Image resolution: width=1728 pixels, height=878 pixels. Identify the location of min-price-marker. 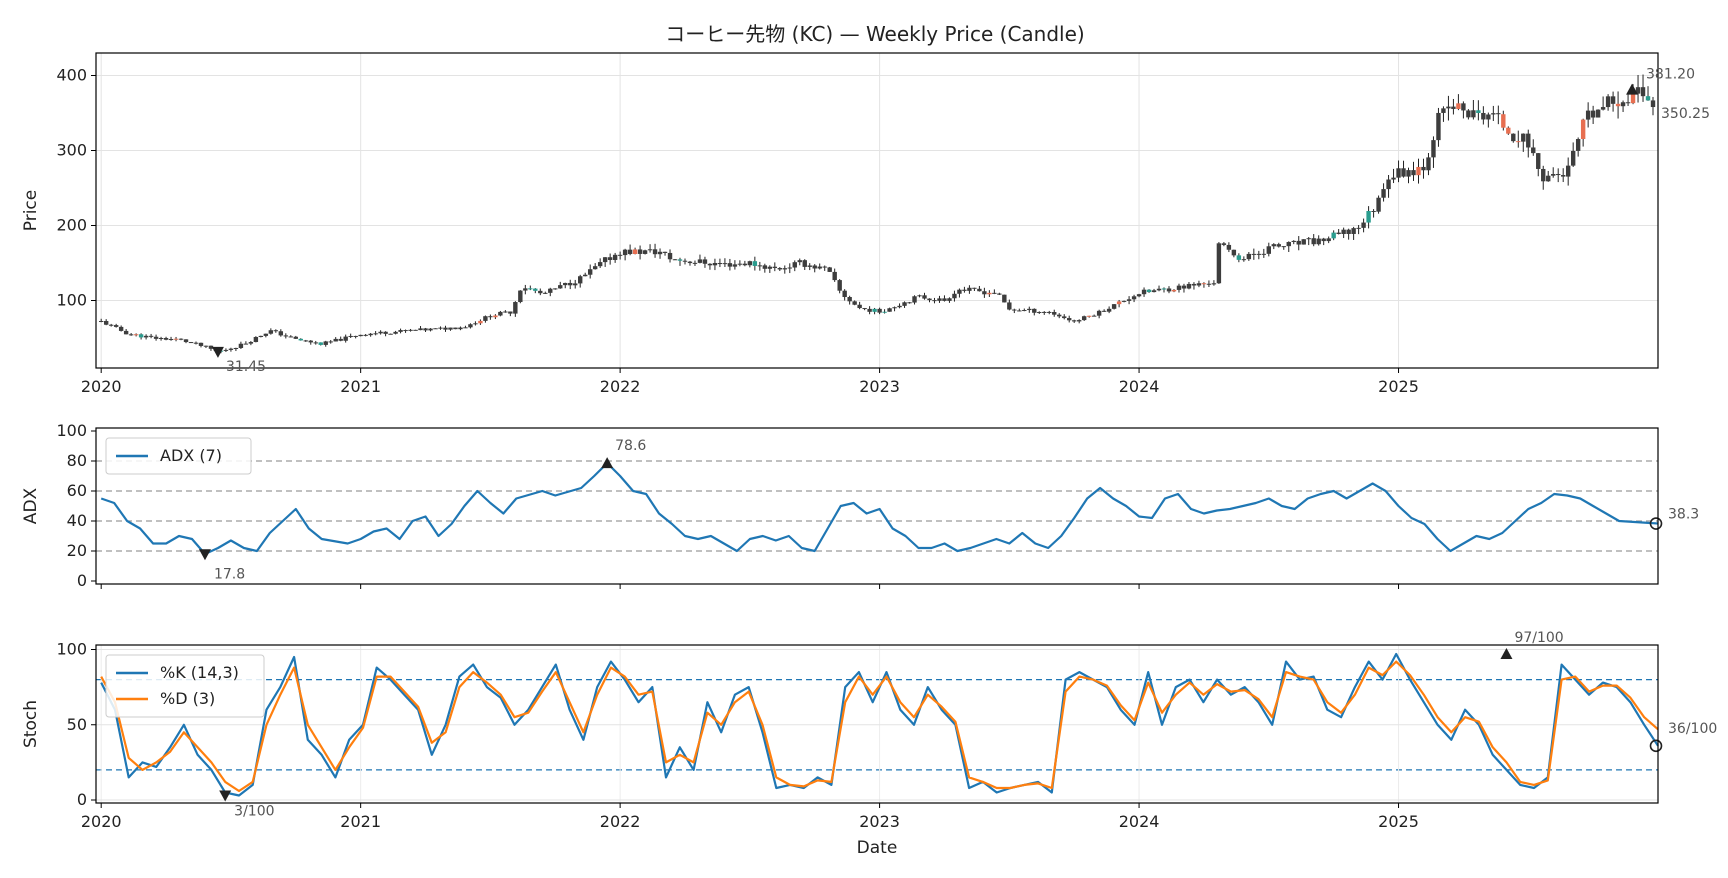
(217, 352).